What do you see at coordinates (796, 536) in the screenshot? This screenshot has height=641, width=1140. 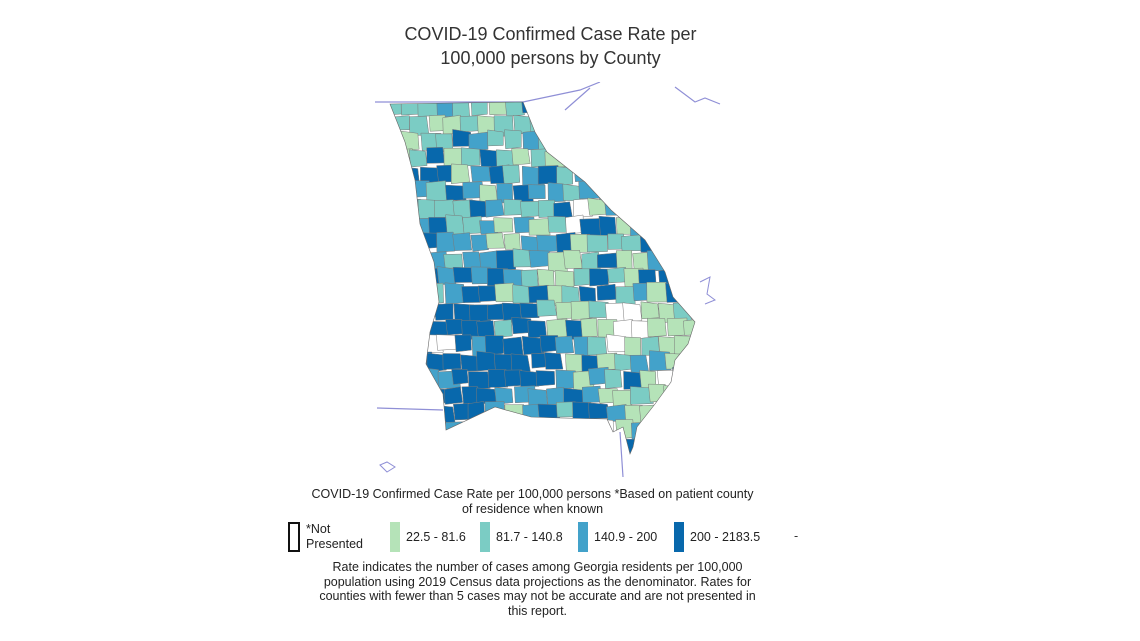 I see `legend-trailing-dash: -` at bounding box center [796, 536].